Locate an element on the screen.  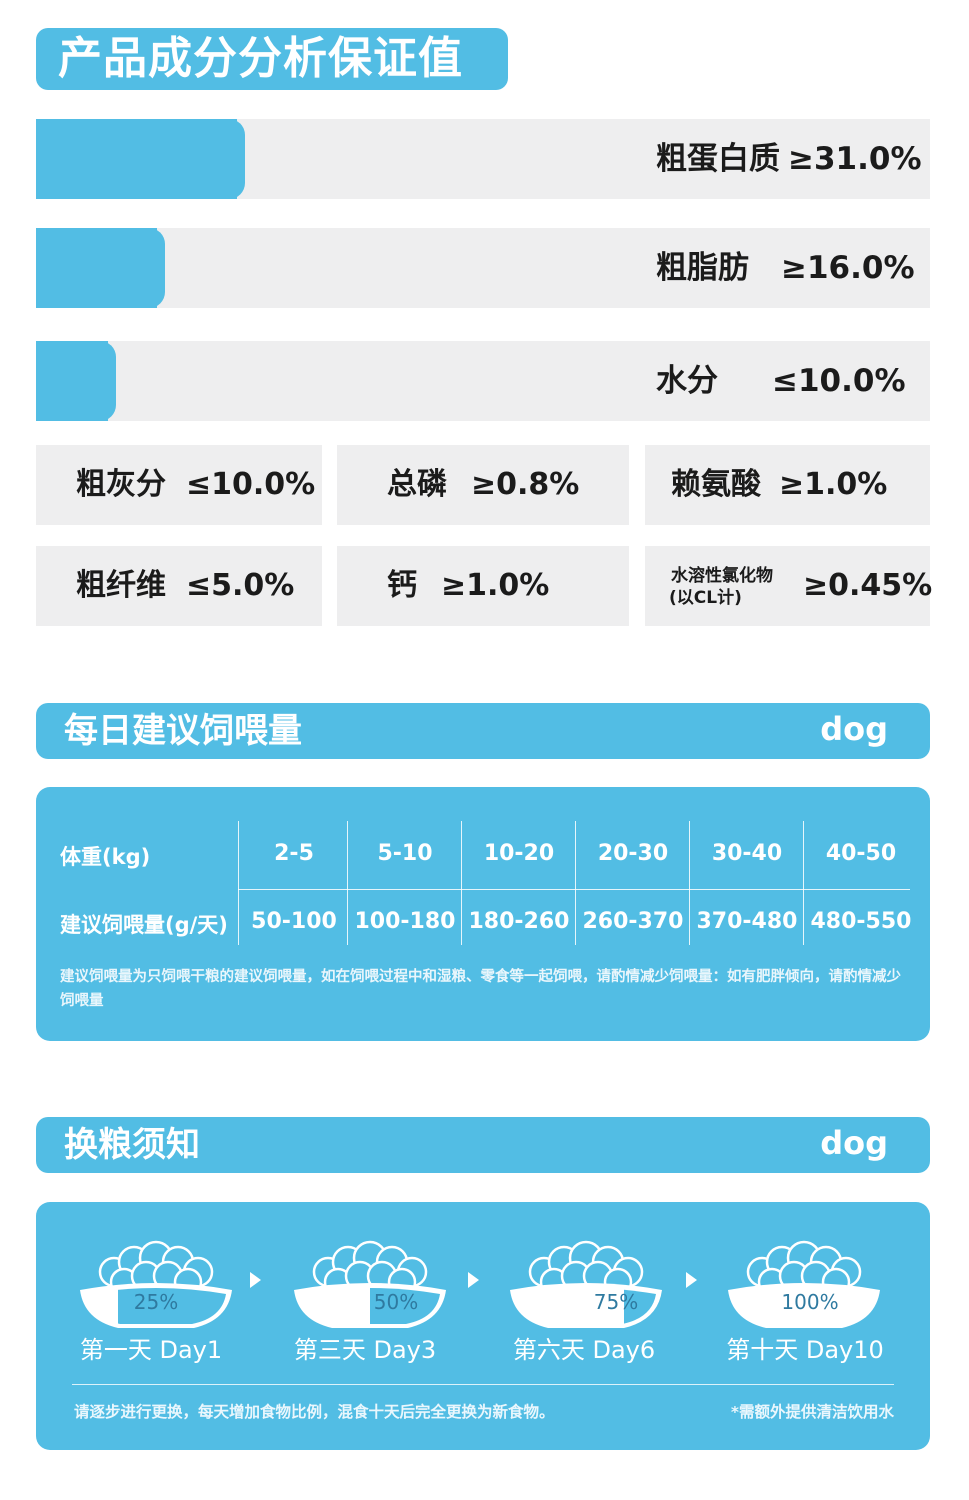
food-bowl-step-1: 25% is located at coordinates (156, 1297).